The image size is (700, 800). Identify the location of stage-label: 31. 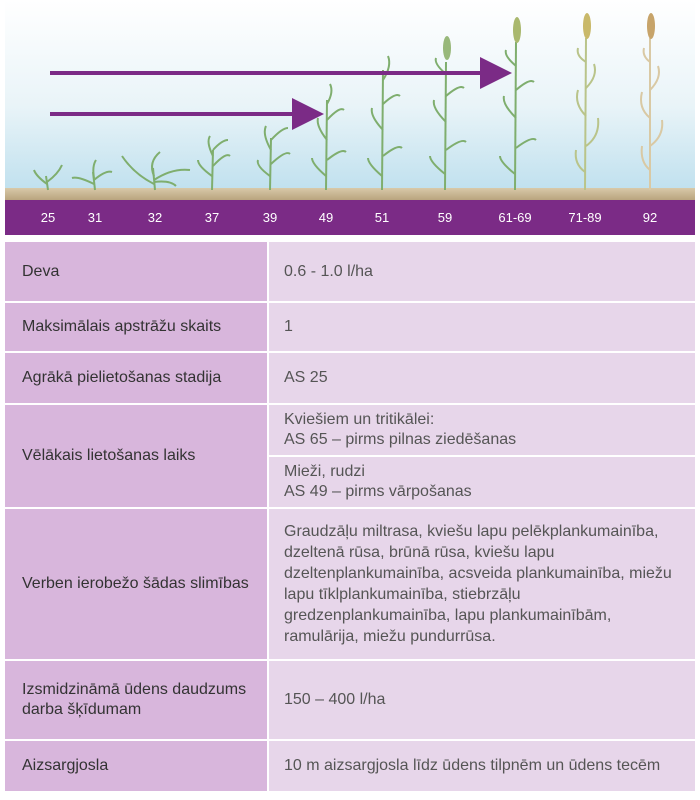
(95, 217).